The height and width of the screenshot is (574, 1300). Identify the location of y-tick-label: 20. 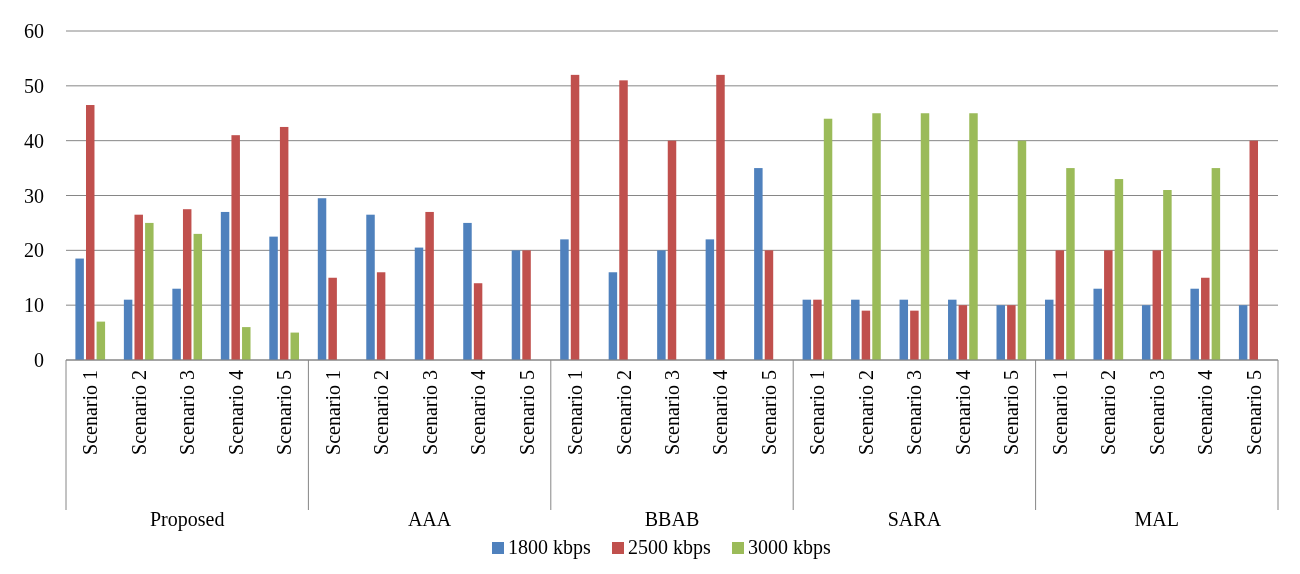
(34, 250).